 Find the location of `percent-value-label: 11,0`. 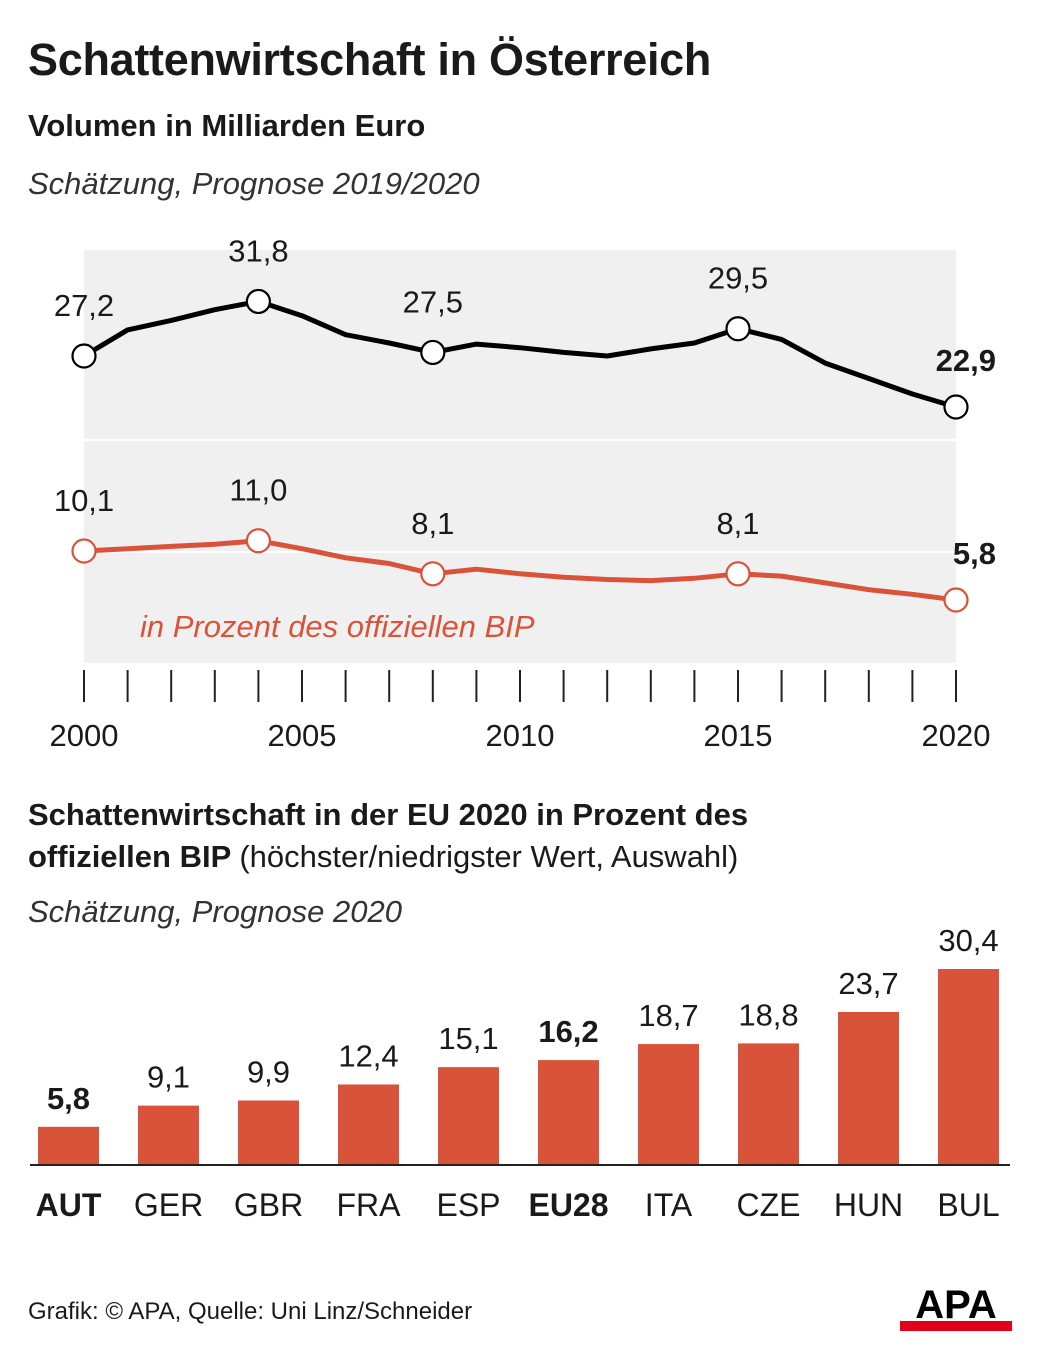

percent-value-label: 11,0 is located at coordinates (258, 490).